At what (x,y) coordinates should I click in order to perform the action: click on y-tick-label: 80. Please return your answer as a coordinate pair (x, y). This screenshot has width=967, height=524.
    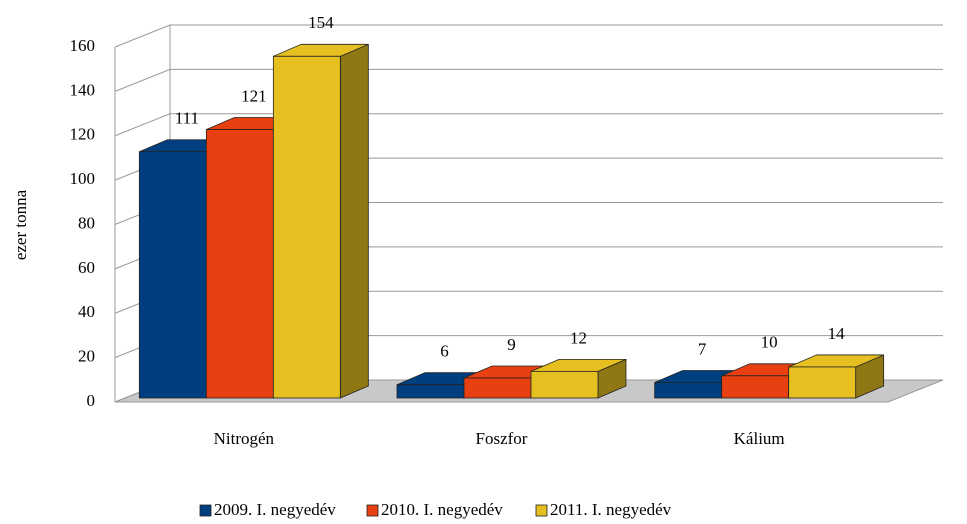
    Looking at the image, I should click on (86, 222).